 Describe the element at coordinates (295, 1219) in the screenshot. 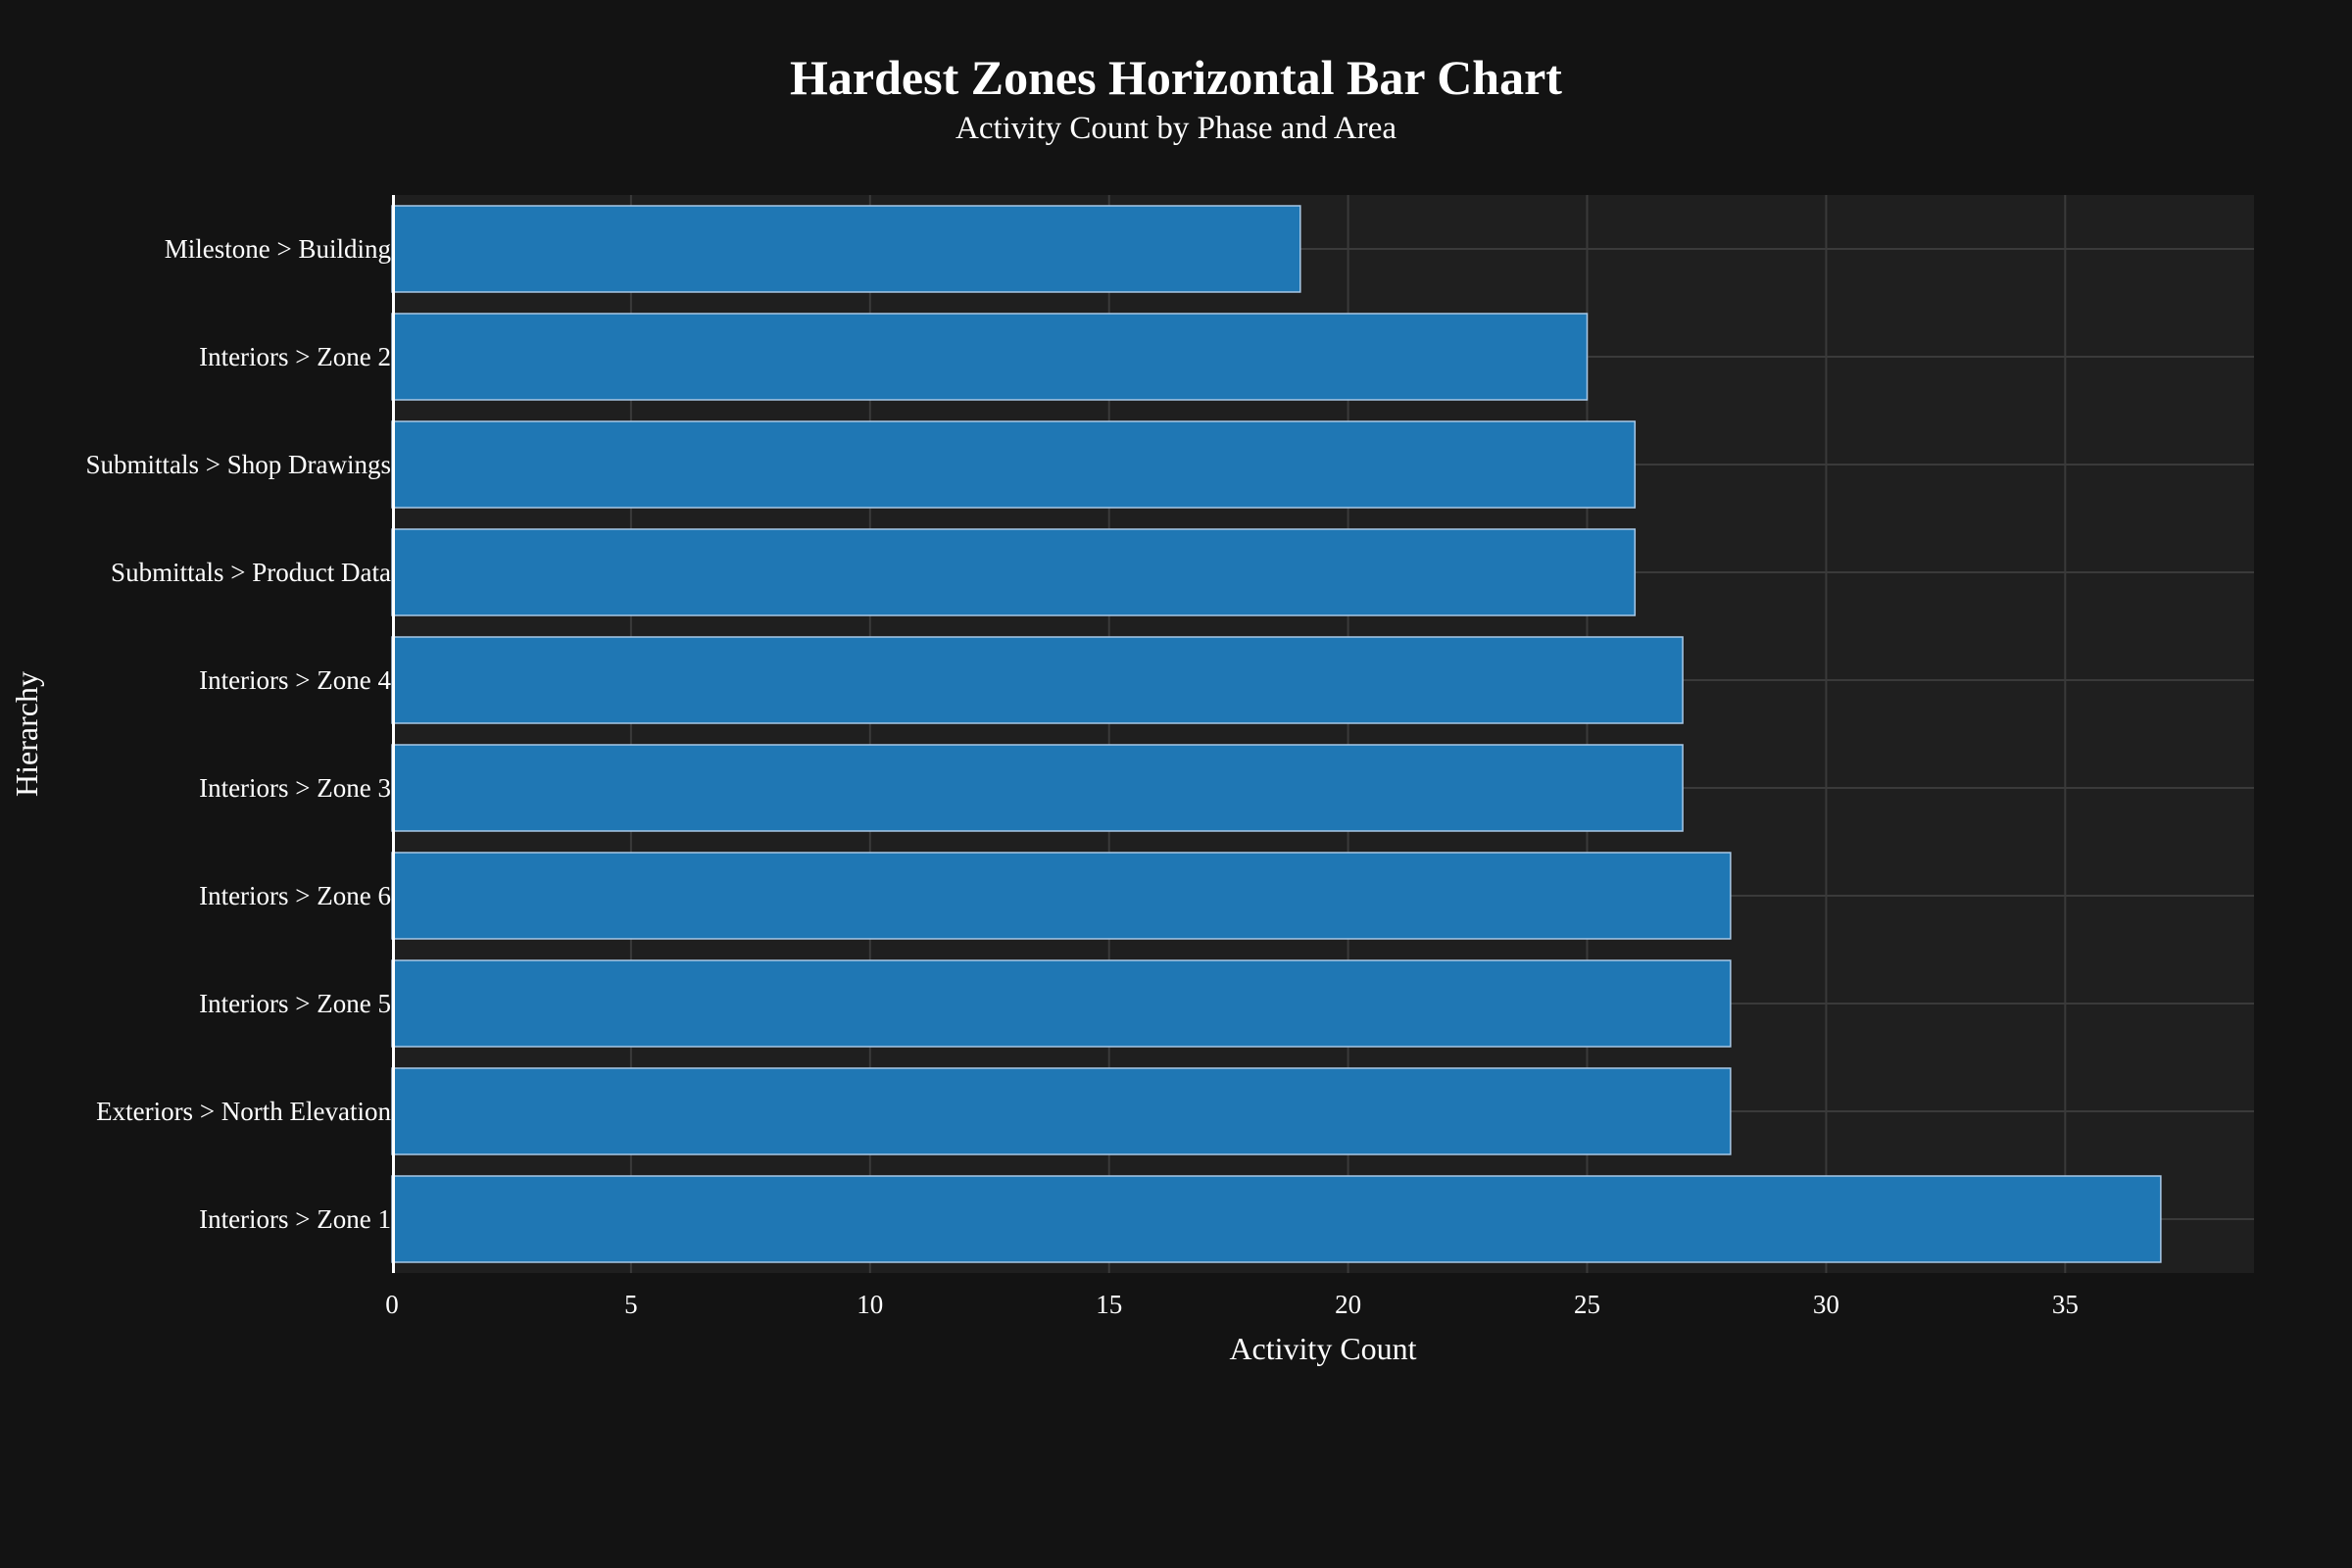

I see `y-tick-label: Interiors > Zone 1` at that location.